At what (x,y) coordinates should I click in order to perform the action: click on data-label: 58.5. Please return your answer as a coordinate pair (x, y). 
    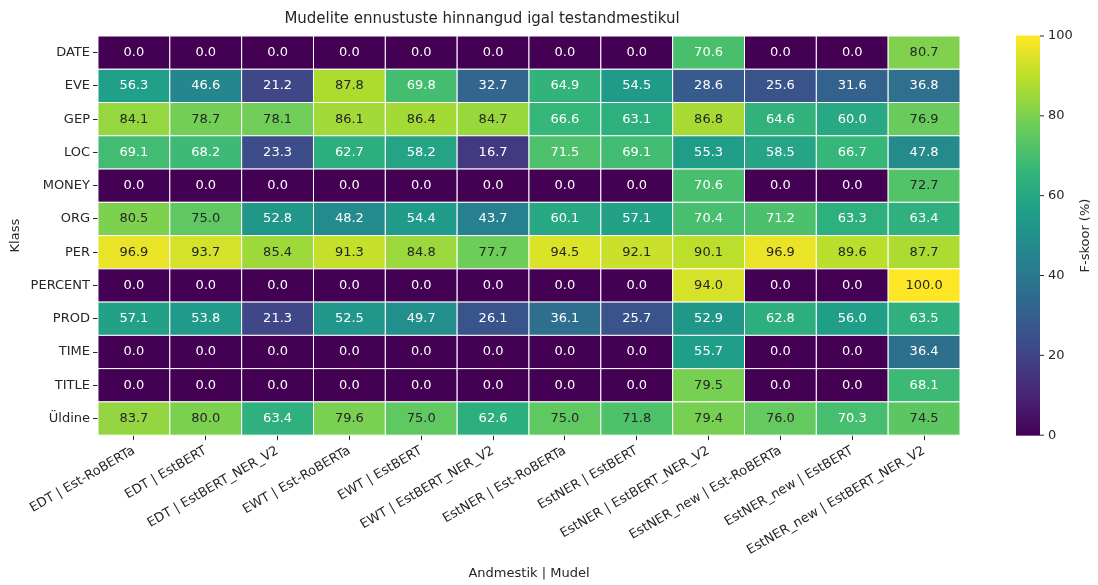
    Looking at the image, I should click on (780, 151).